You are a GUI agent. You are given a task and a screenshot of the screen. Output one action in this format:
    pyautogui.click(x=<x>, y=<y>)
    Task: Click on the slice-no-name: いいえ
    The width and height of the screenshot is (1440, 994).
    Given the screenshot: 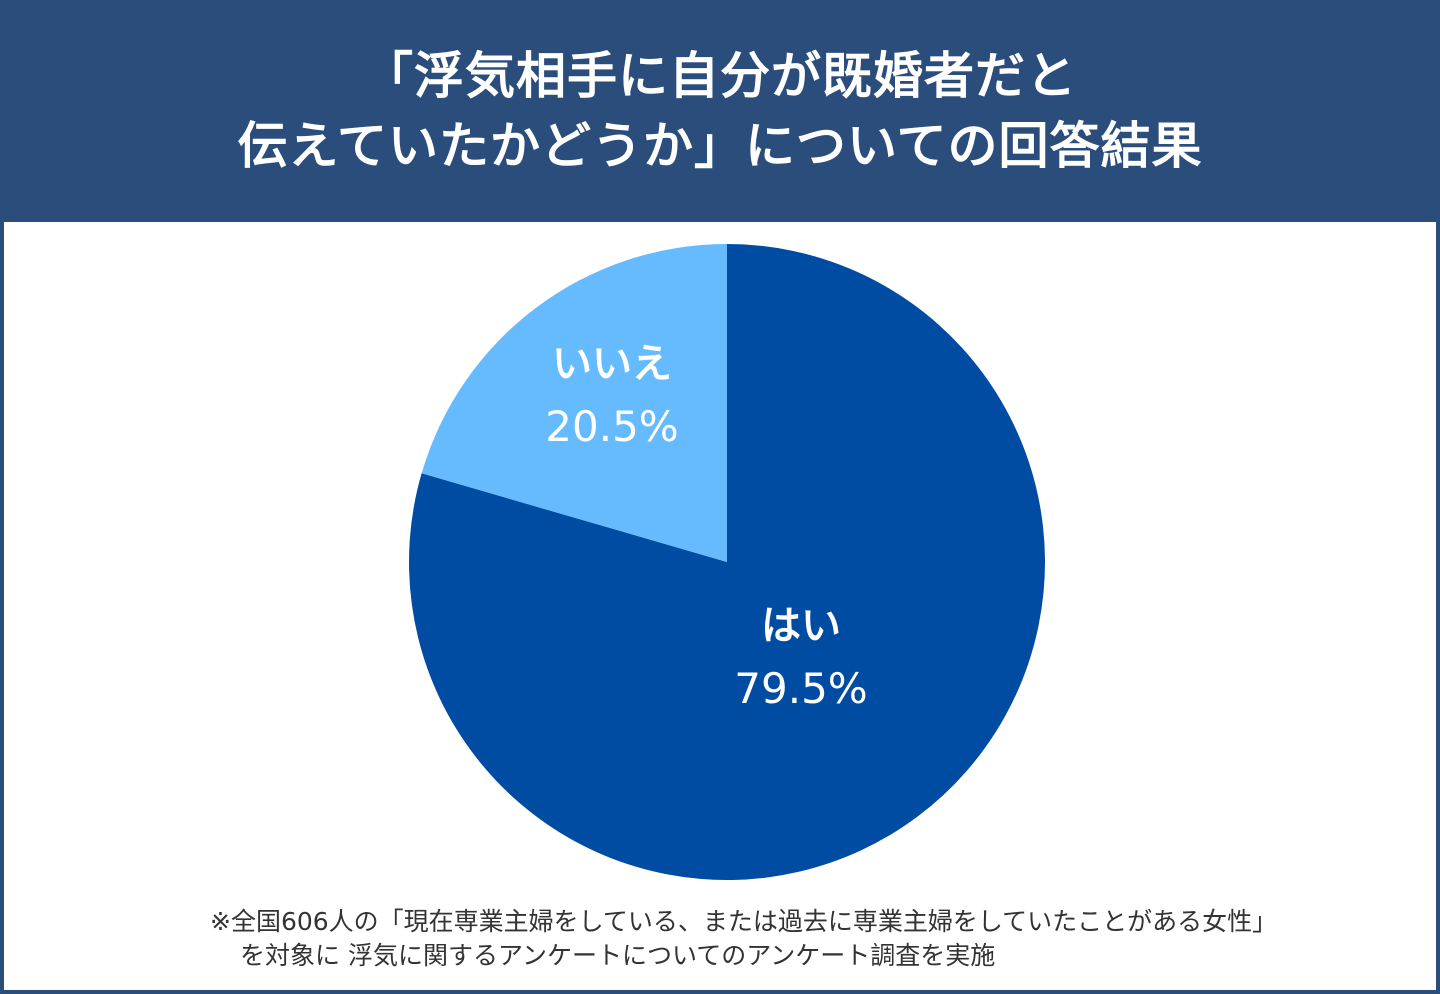 What is the action you would take?
    pyautogui.click(x=612, y=364)
    